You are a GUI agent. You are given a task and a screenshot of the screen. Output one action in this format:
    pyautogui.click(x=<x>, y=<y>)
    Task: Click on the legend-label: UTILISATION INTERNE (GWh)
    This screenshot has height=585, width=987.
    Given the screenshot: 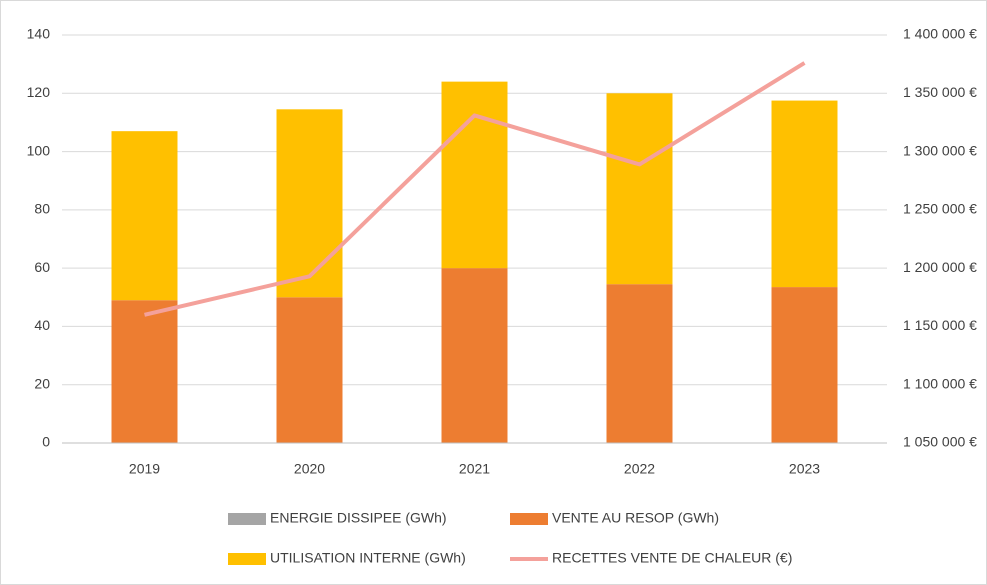 What is the action you would take?
    pyautogui.click(x=368, y=558)
    